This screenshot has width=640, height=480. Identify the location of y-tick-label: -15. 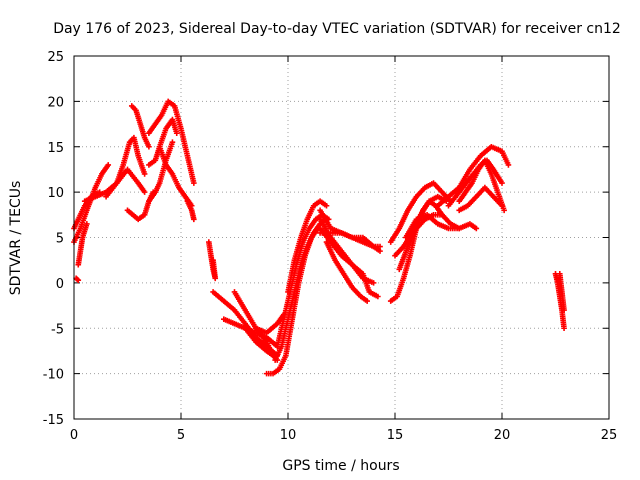
(53, 420).